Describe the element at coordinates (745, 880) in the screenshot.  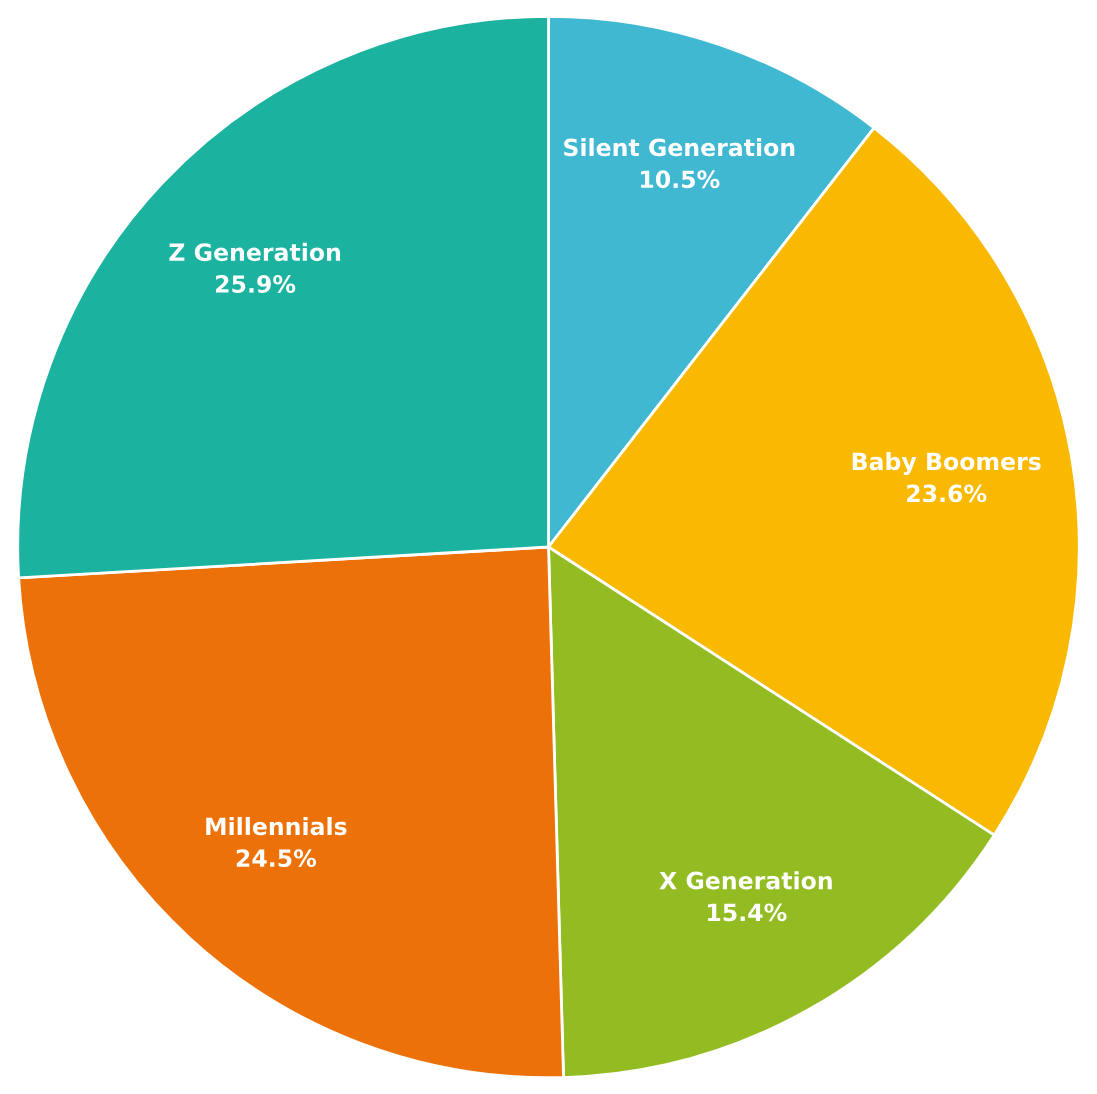
I see `slice-label: X Generation` at that location.